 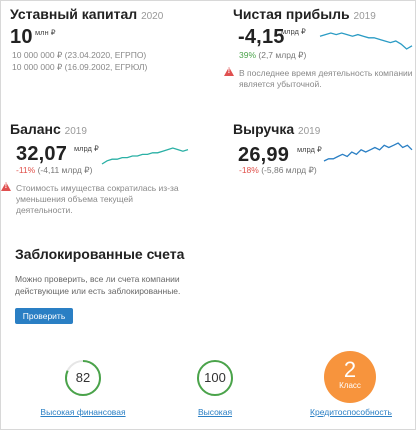 I want to click on credit-class-label: Класс, so click(x=350, y=385).